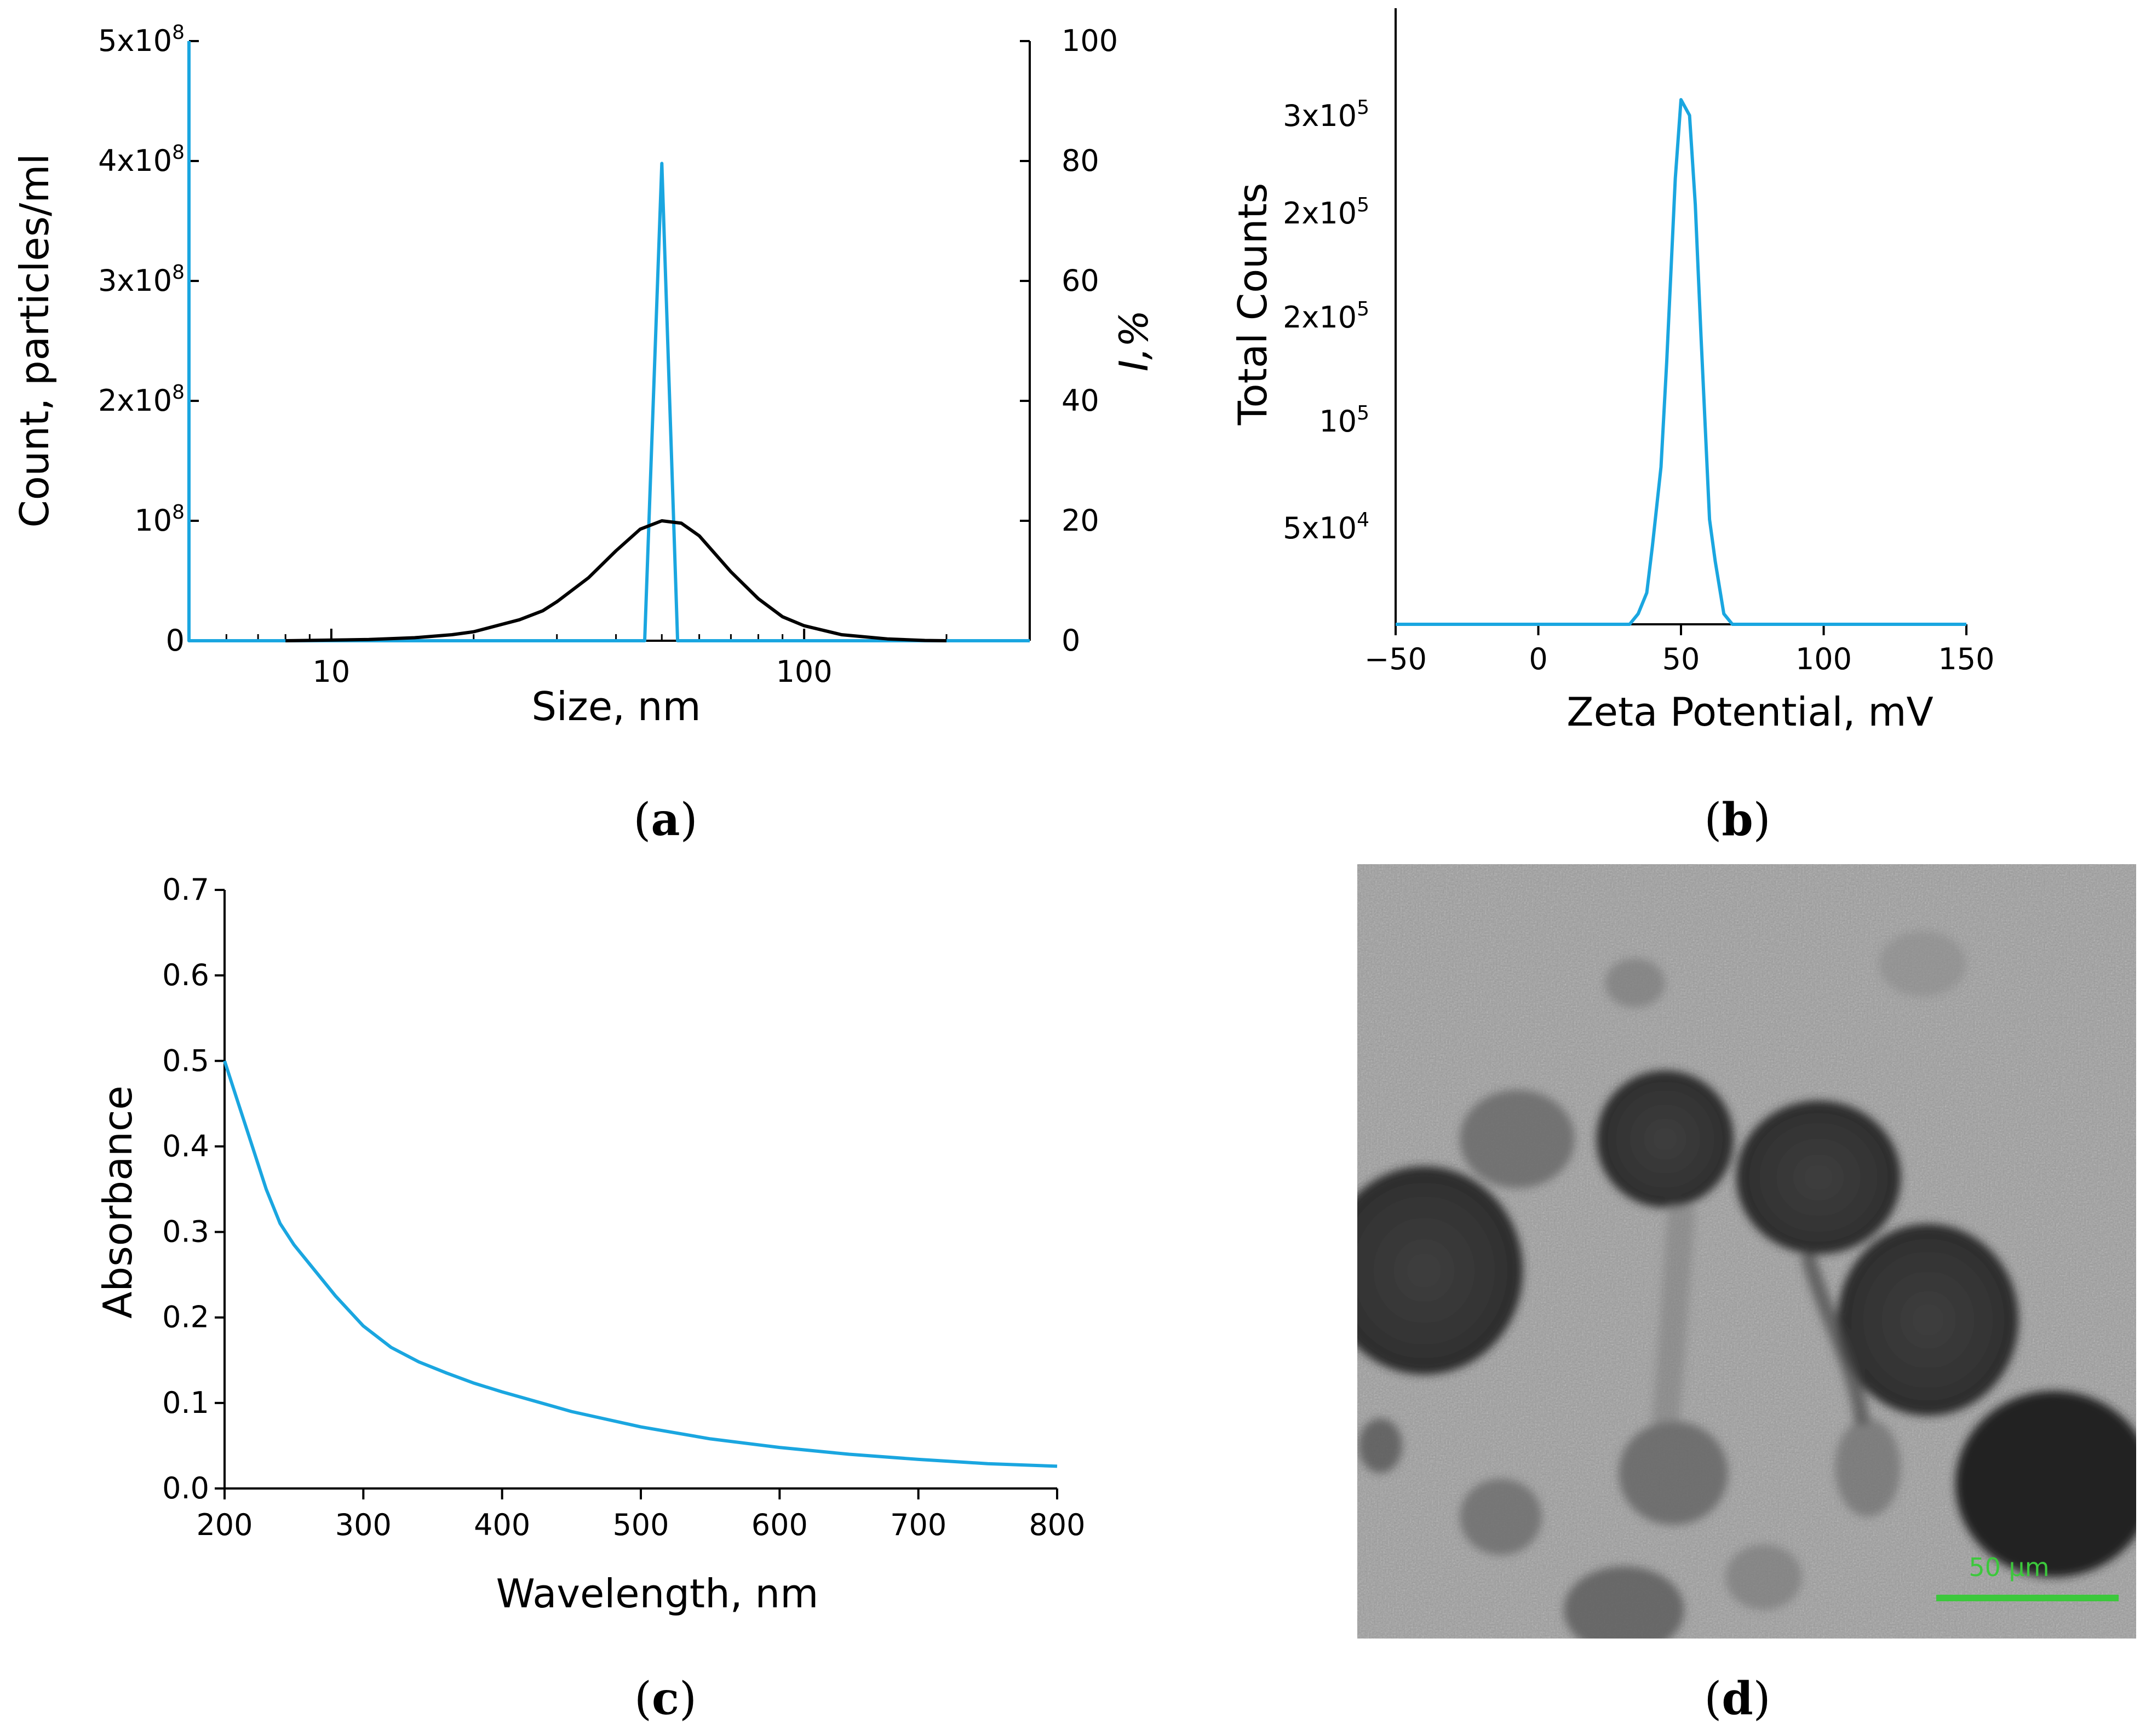  I want to click on y-tick-label: 0.6, so click(185, 975).